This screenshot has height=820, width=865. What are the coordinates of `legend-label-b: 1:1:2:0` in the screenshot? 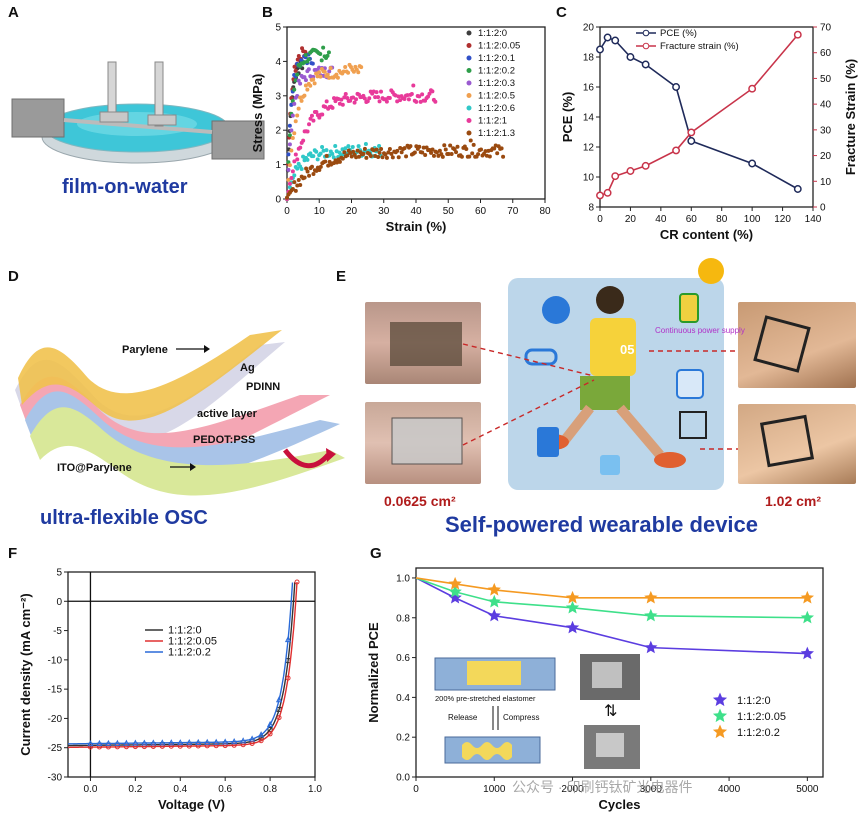 It's located at (492, 33).